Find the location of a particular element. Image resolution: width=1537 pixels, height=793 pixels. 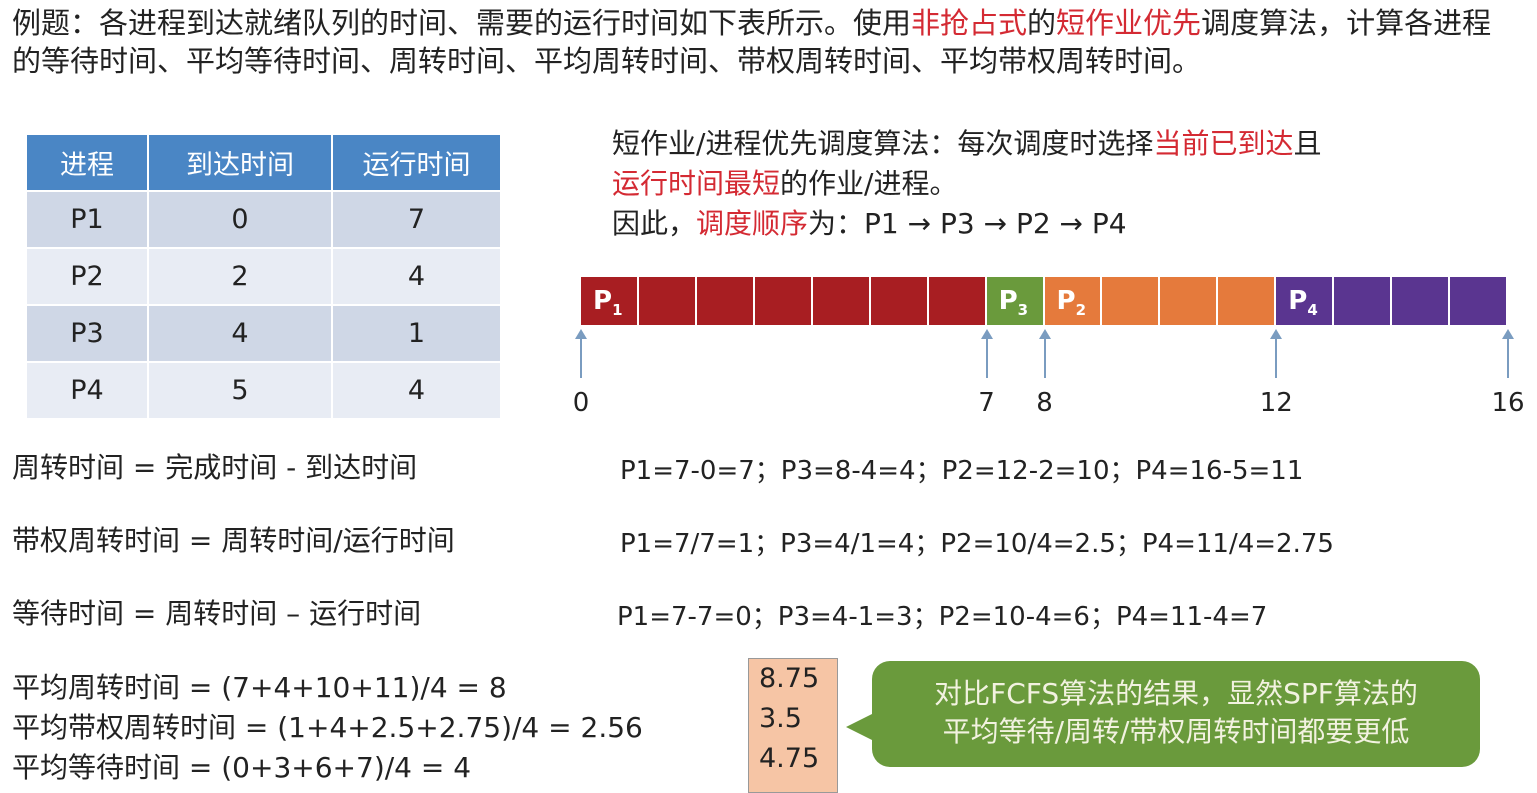

time-tick-label: 0 is located at coordinates (581, 403).